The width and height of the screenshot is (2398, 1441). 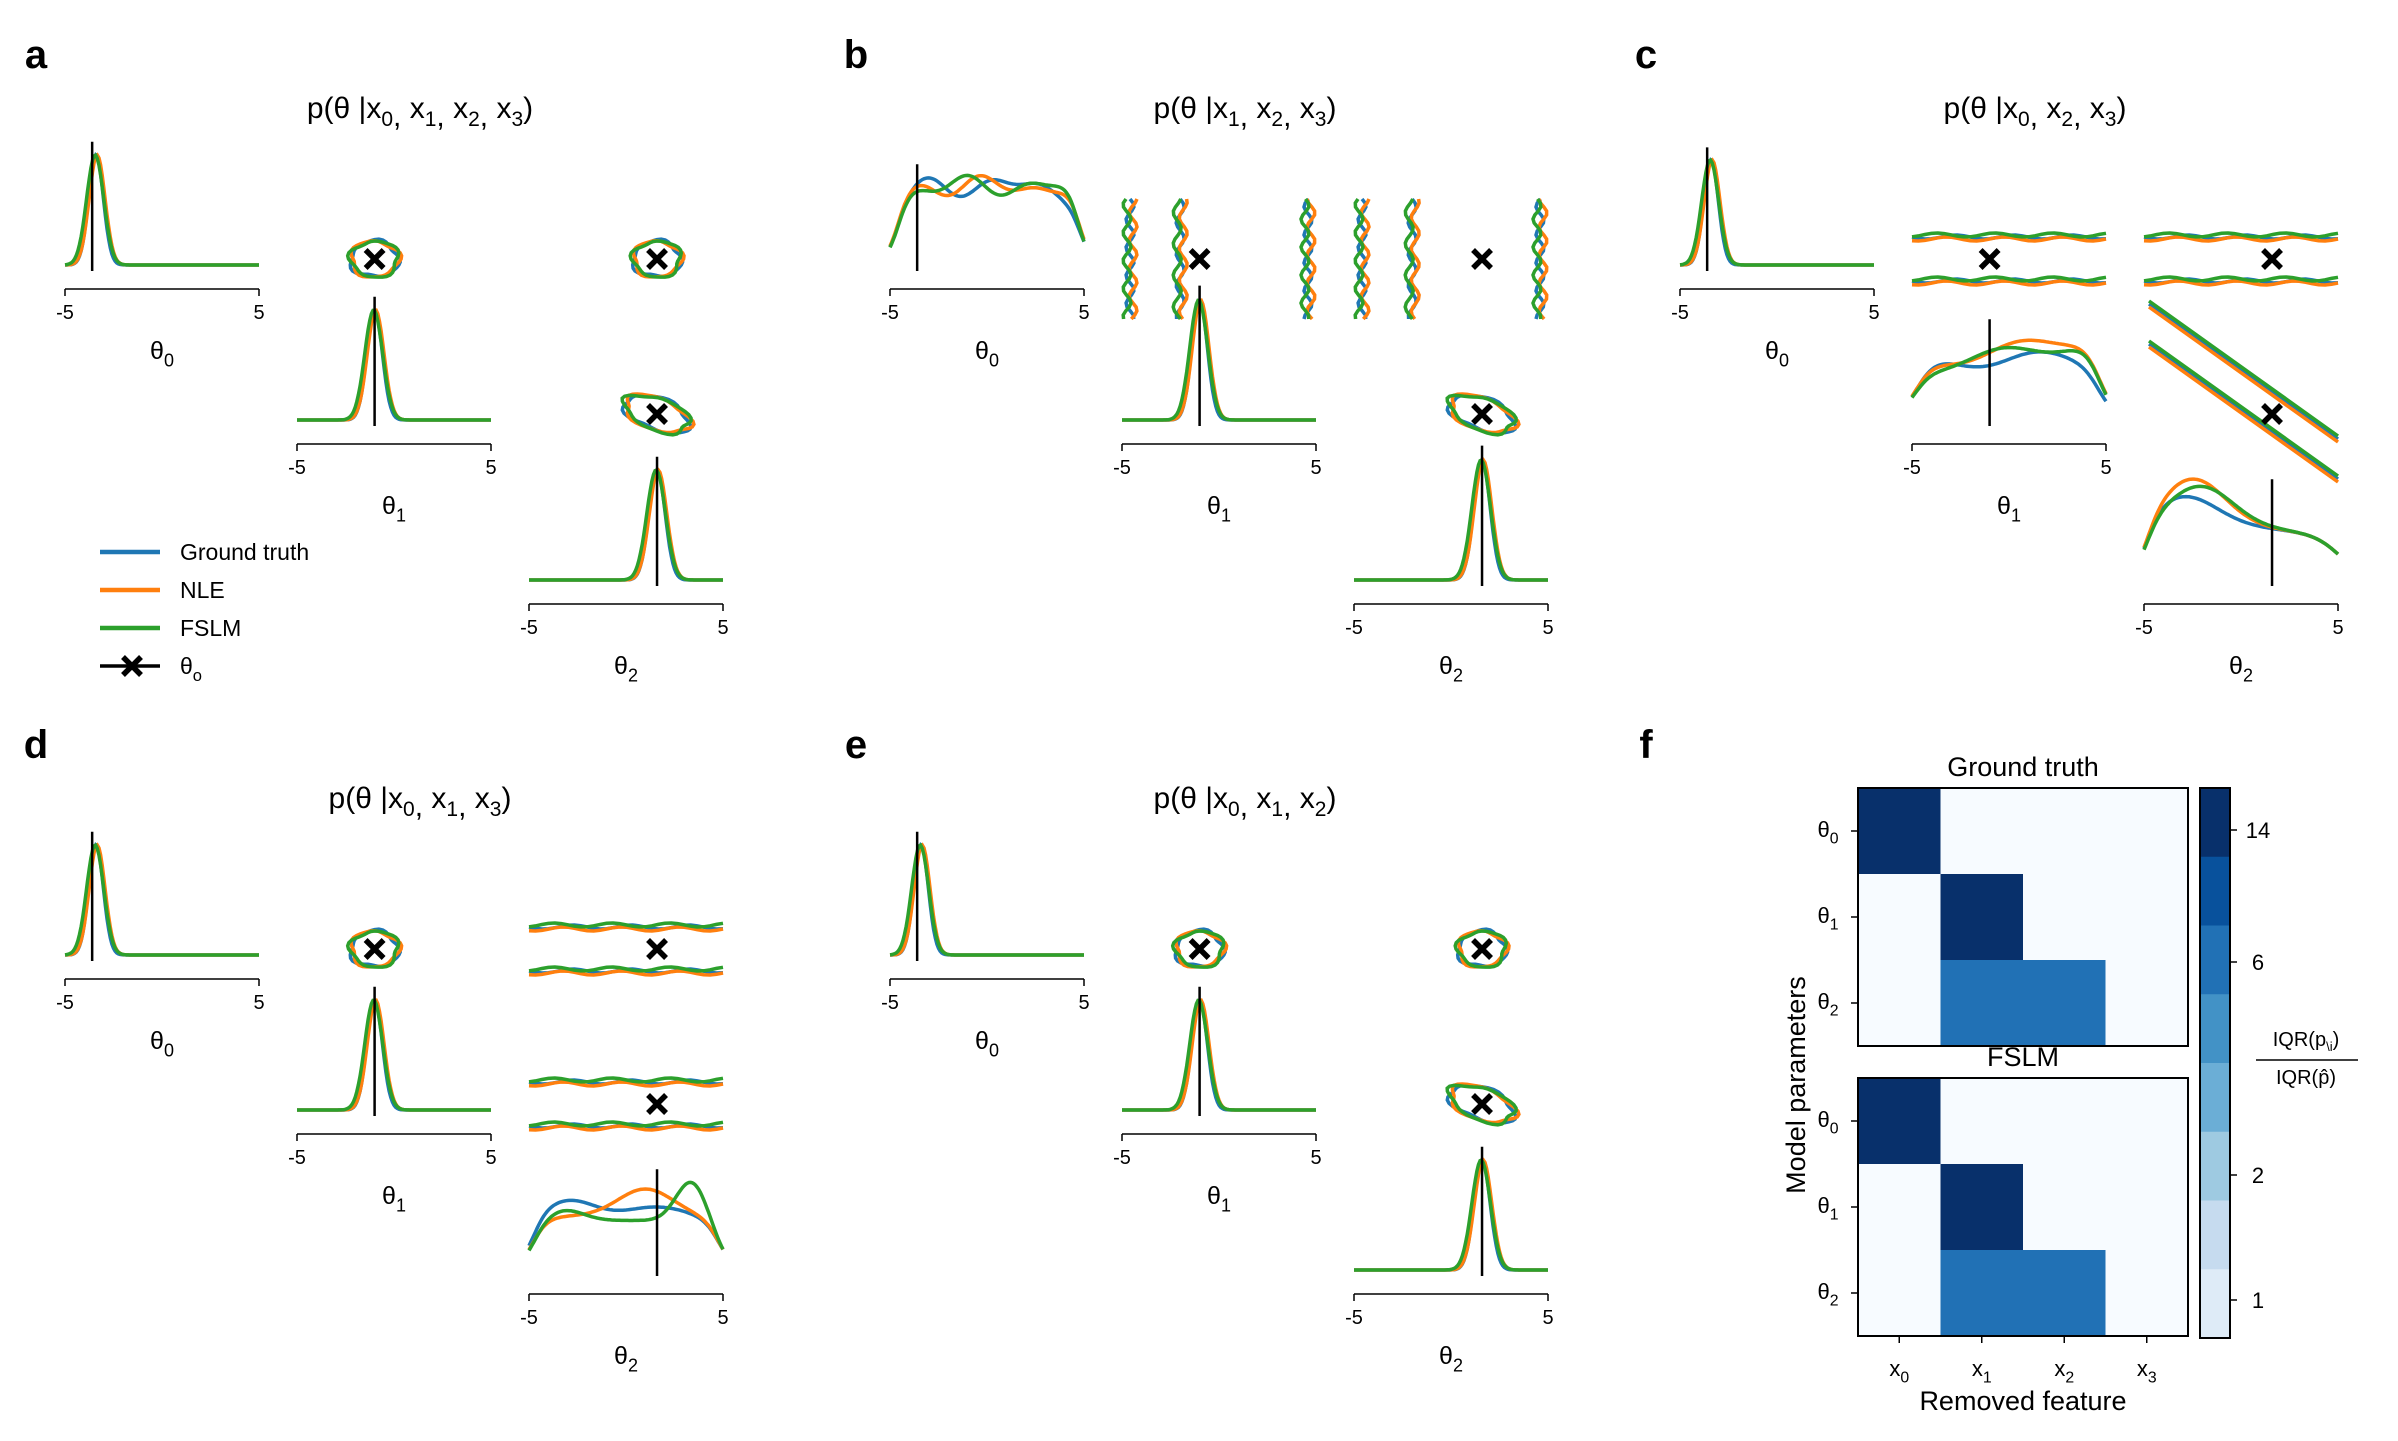 What do you see at coordinates (2278, 1063) in the screenshot?
I see `colorbar: 14 6 2 1 IQR(p\i) IQR(p̂)` at bounding box center [2278, 1063].